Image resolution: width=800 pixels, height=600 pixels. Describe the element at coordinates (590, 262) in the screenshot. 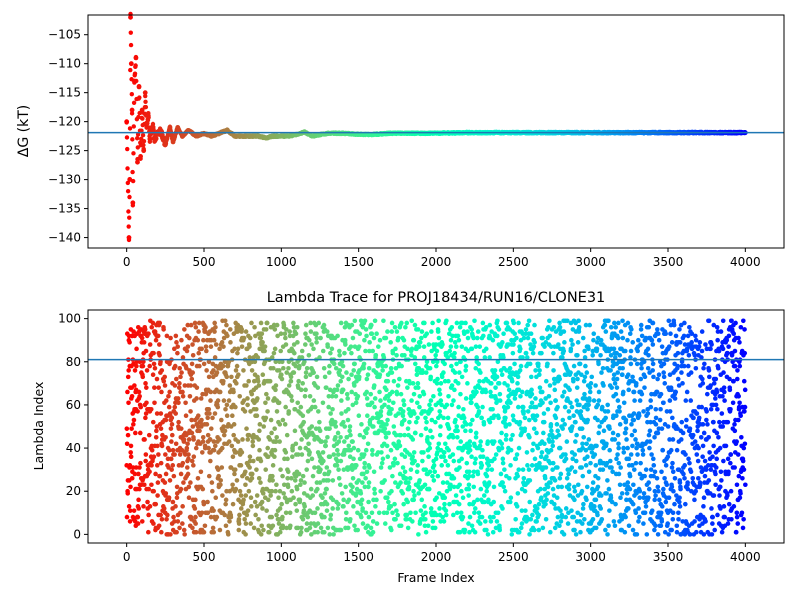

I see `top-x-tick-label: 3000` at that location.